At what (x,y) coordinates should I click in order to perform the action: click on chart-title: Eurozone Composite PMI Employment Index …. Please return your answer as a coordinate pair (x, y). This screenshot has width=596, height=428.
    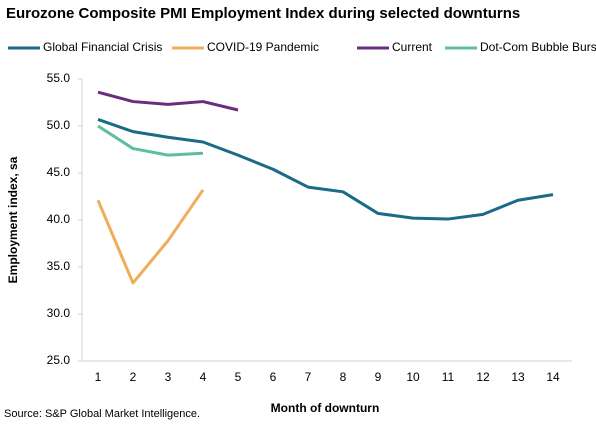
    Looking at the image, I should click on (263, 13).